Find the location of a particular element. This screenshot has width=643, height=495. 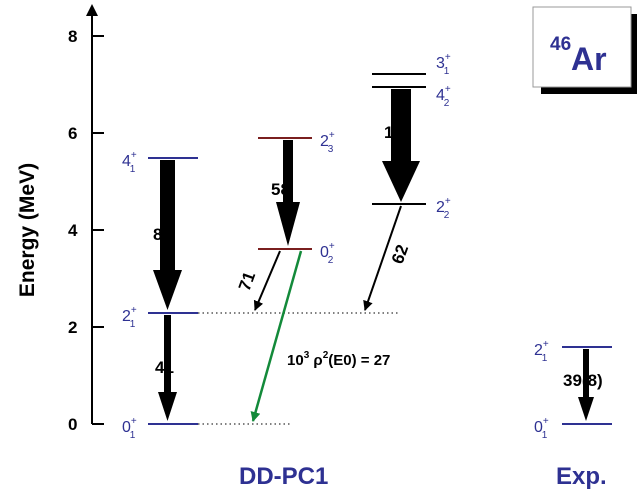

svg-text:0+2: 0+ 2 is located at coordinates (327, 253).